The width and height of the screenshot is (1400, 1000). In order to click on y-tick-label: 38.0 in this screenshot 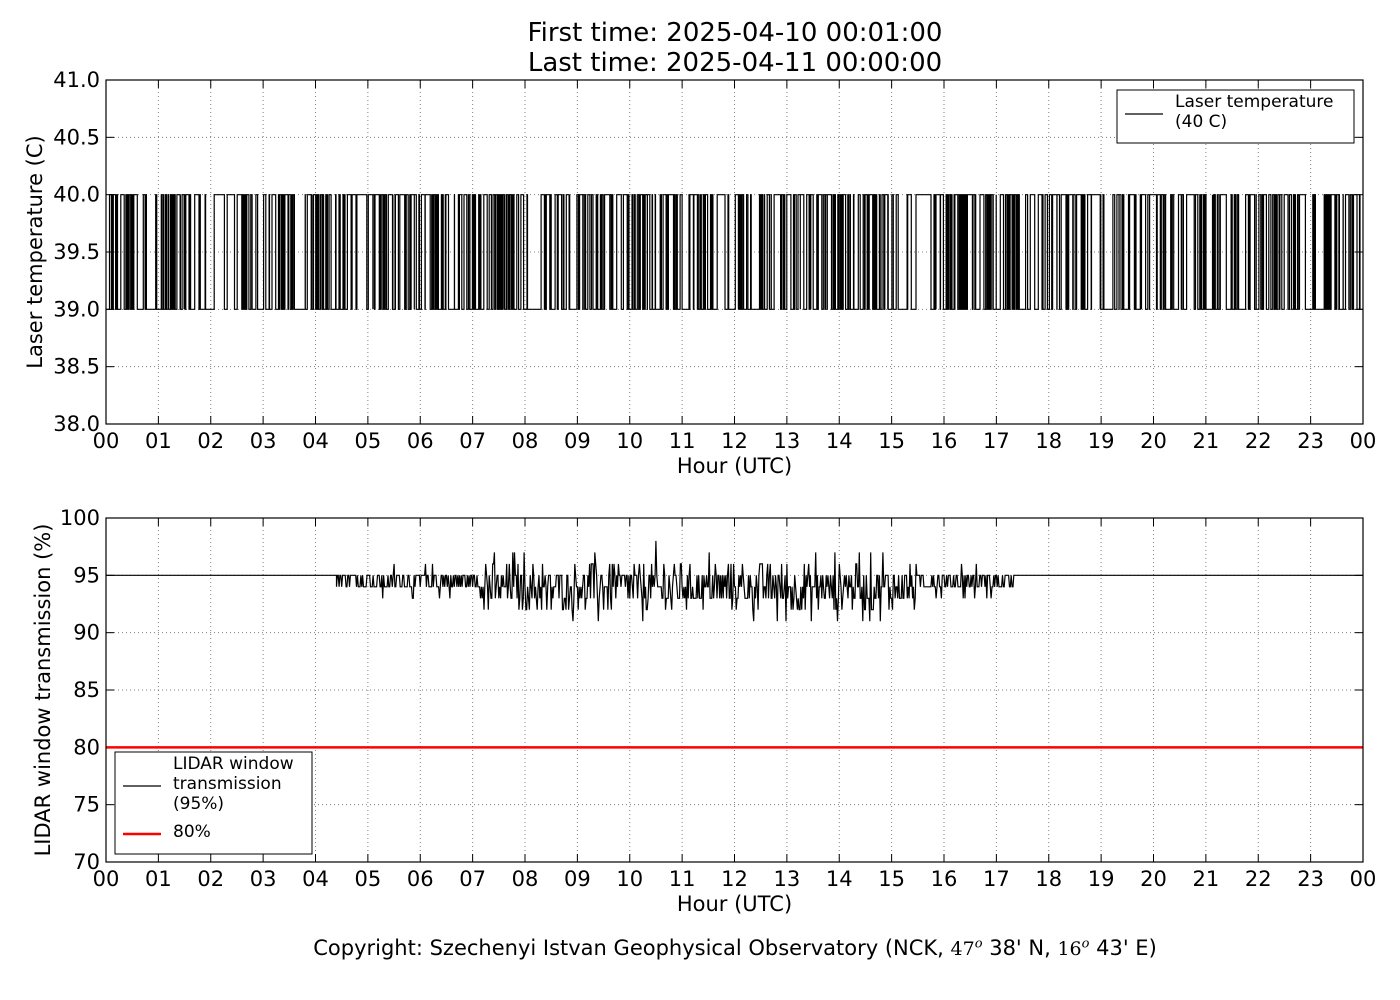, I will do `click(76, 424)`.